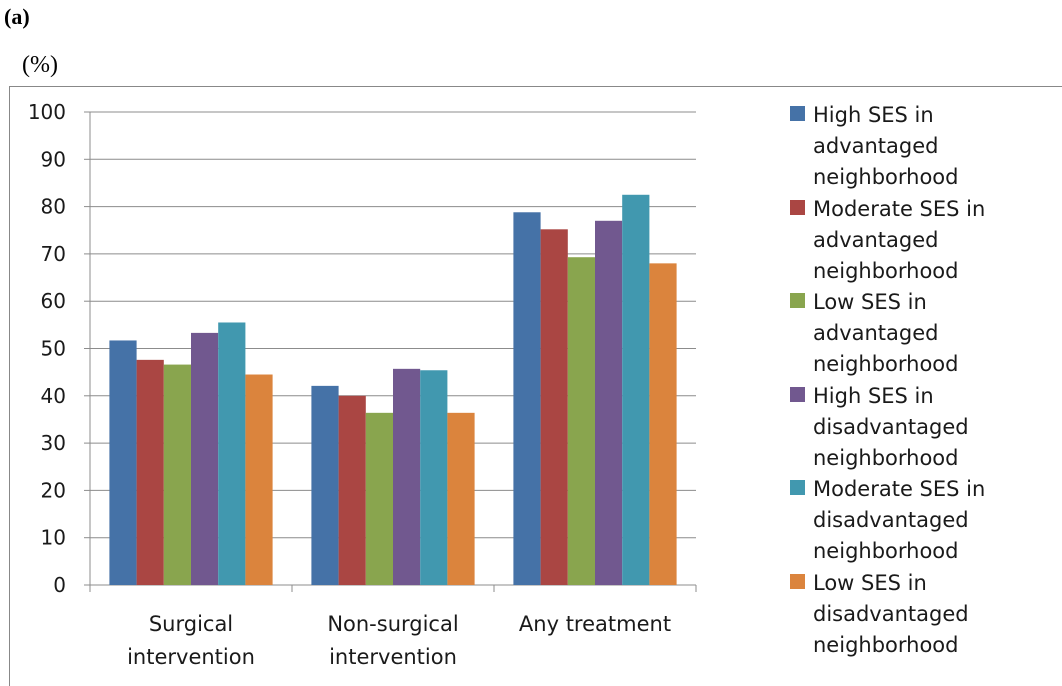  What do you see at coordinates (53, 443) in the screenshot?
I see `y-tick-label: 30` at bounding box center [53, 443].